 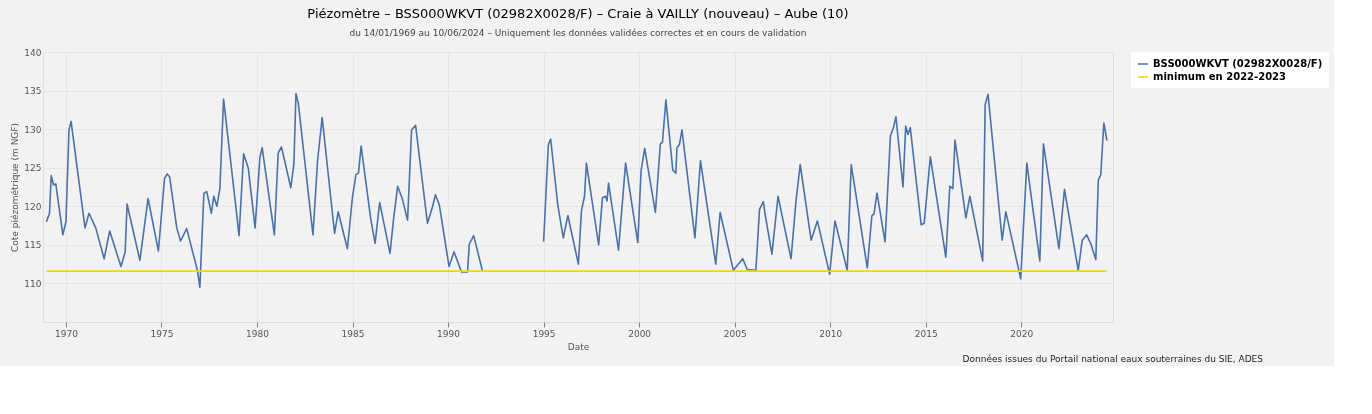 What do you see at coordinates (544, 333) in the screenshot?
I see `x-tick-label: 1995` at bounding box center [544, 333].